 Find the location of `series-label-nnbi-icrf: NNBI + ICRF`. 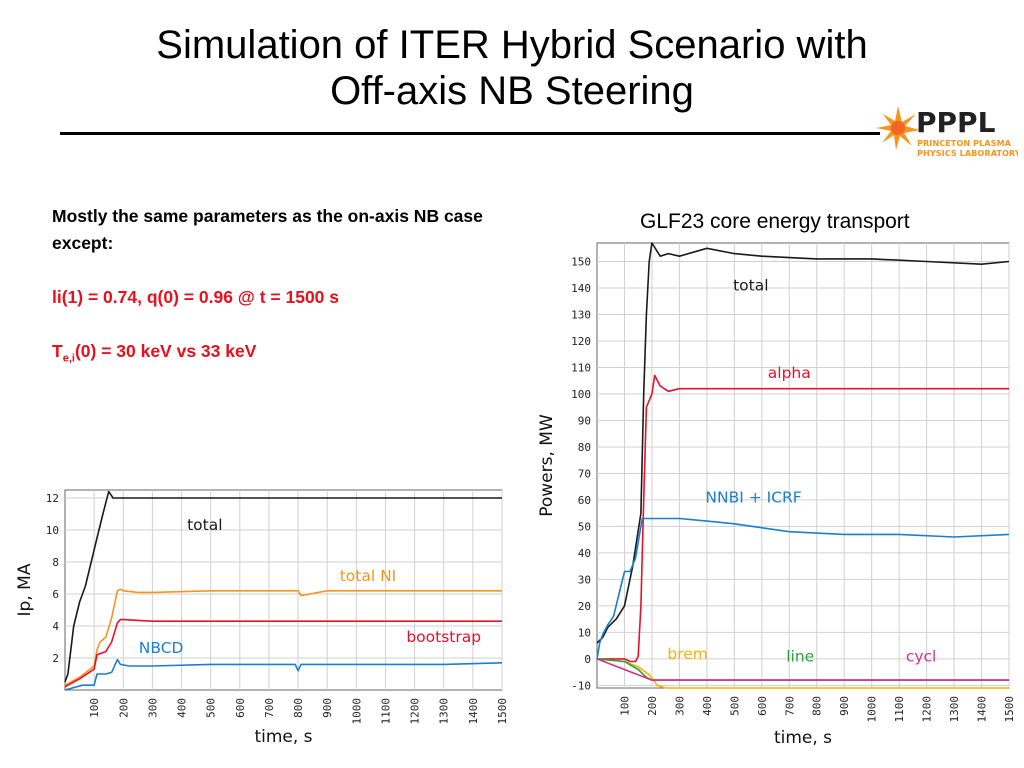

series-label-nnbi-icrf: NNBI + ICRF is located at coordinates (753, 498).